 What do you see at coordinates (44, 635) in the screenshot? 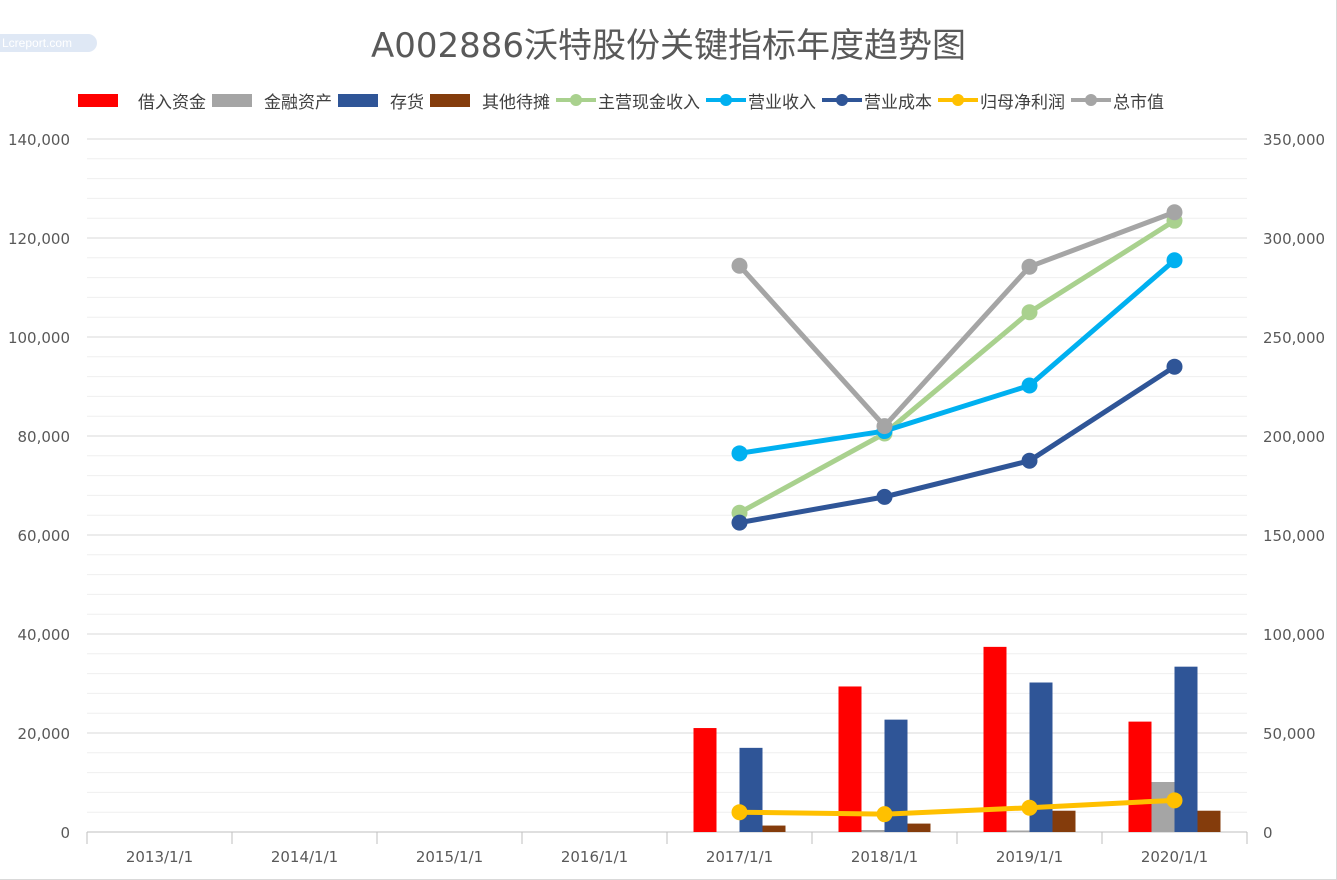
I see `y-left-tick-label: 40,000` at bounding box center [44, 635].